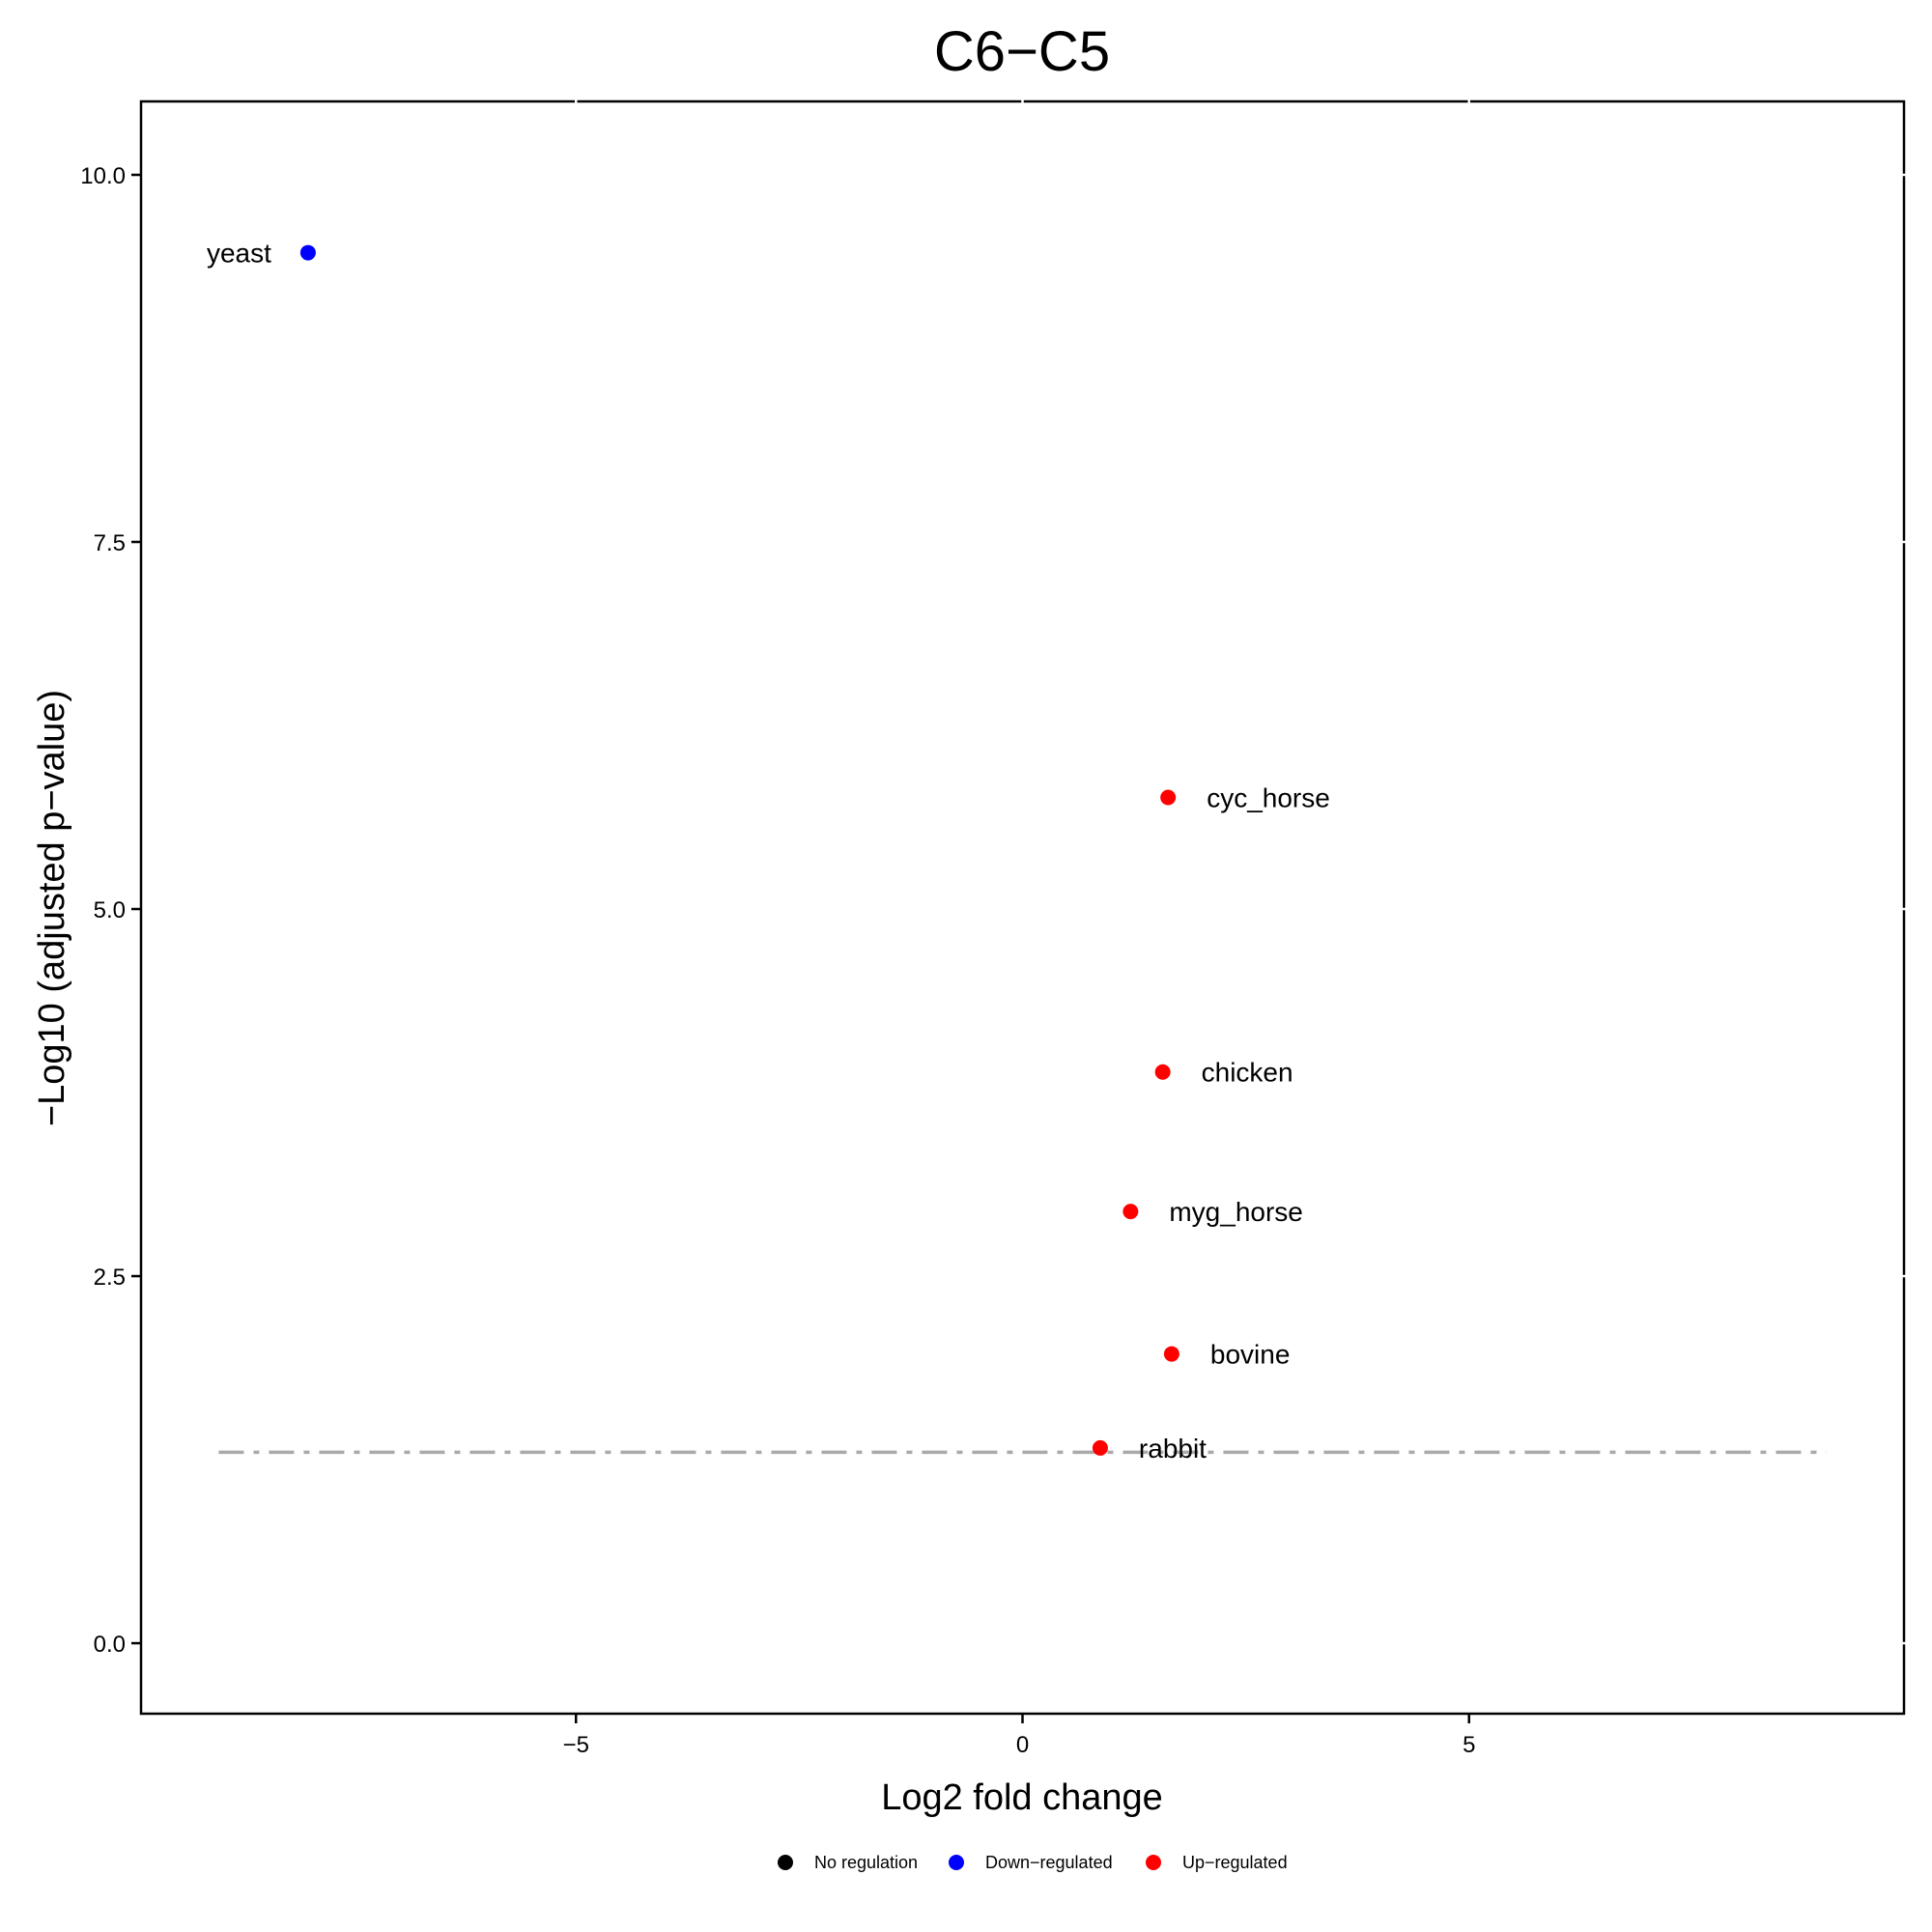 This screenshot has width=1932, height=1932. What do you see at coordinates (1171, 1354) in the screenshot?
I see `data-point-bovine` at bounding box center [1171, 1354].